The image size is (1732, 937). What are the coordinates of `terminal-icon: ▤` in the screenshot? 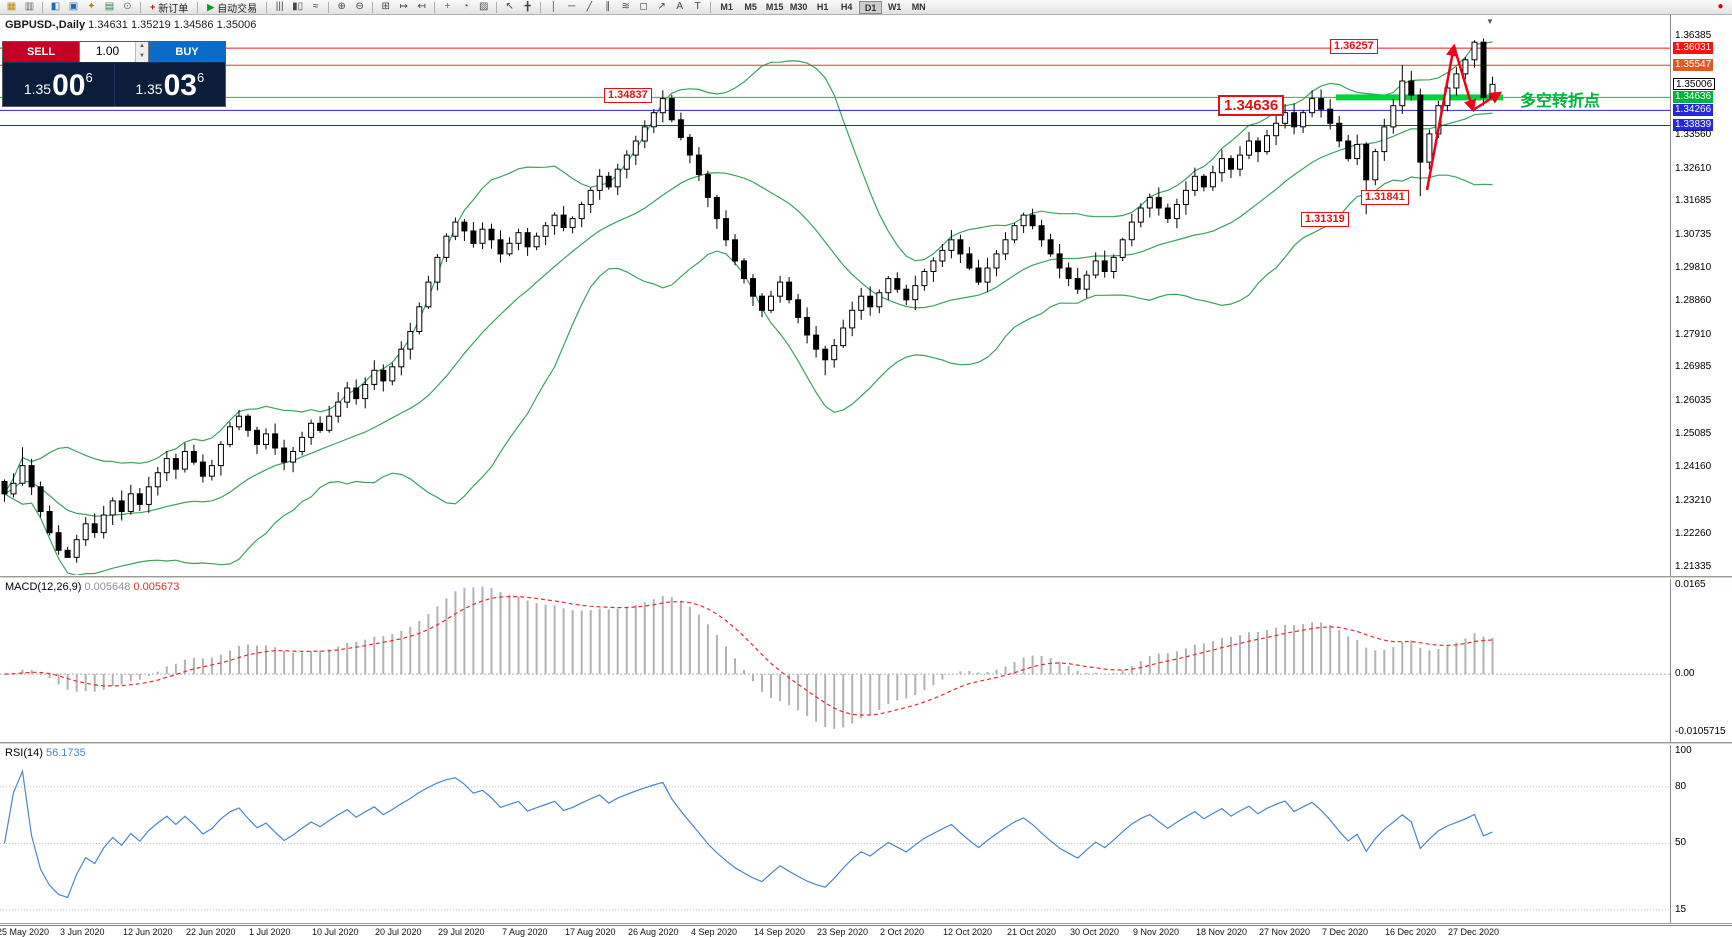 It's located at (109, 6).